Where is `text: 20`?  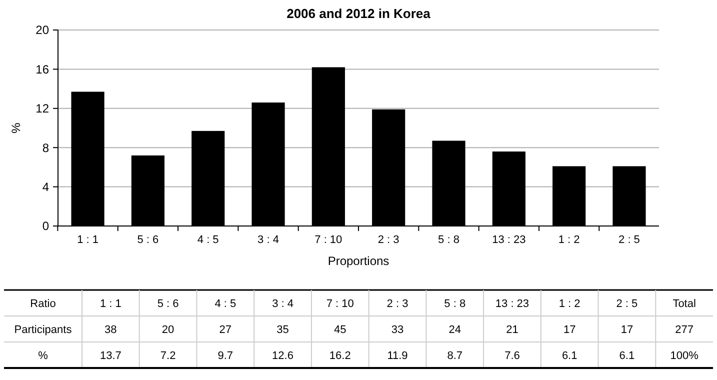 text: 20 is located at coordinates (168, 330).